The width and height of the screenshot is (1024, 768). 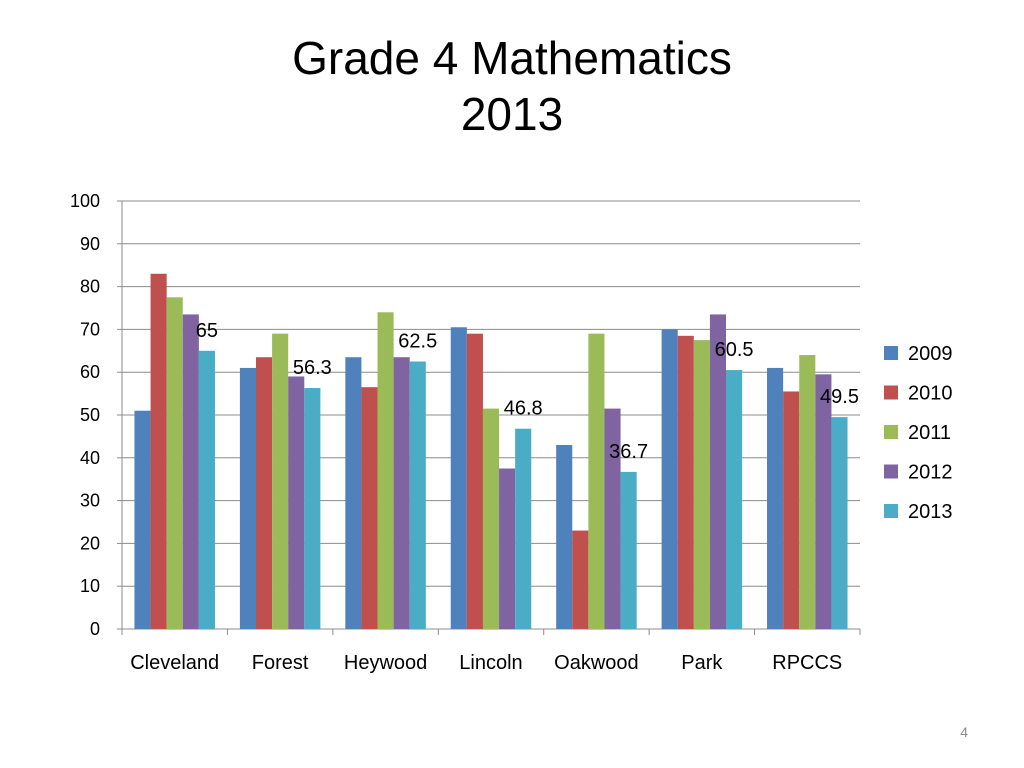 I want to click on x-tick-label: Forest, so click(x=280, y=663).